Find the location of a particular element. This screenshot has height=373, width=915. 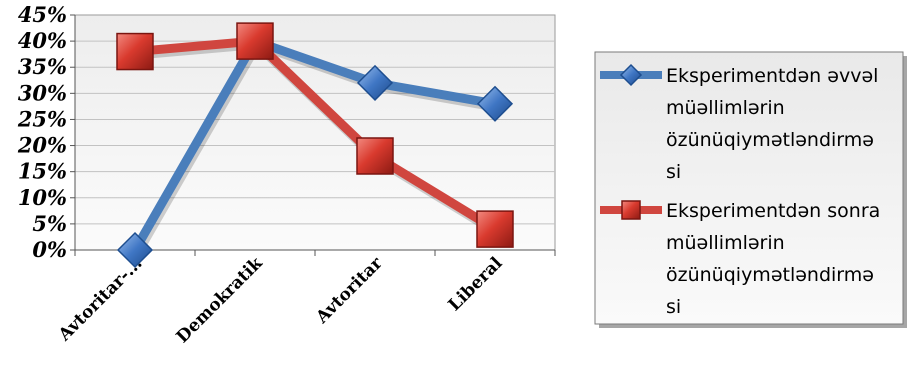

legend-label: Eksperimentdən əvvəl is located at coordinates (772, 76).